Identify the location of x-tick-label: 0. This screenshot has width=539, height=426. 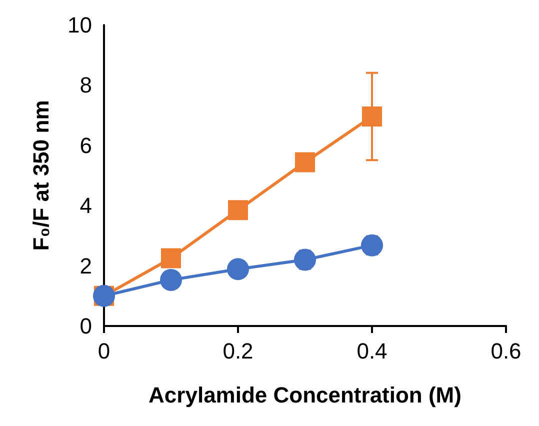
(104, 351).